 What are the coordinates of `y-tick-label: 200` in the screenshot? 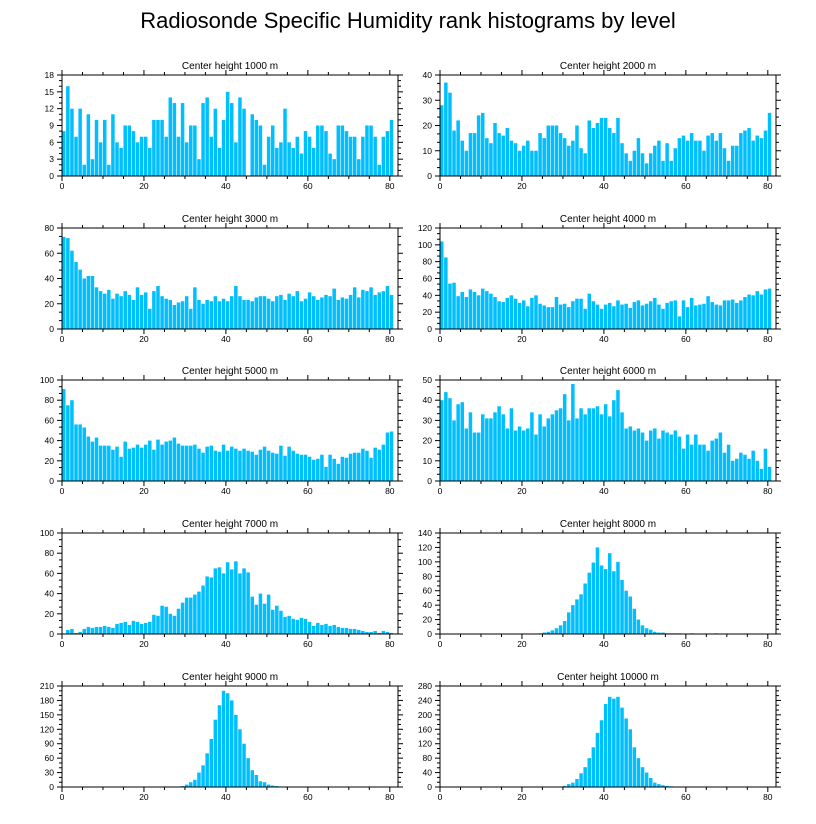 It's located at (425, 715).